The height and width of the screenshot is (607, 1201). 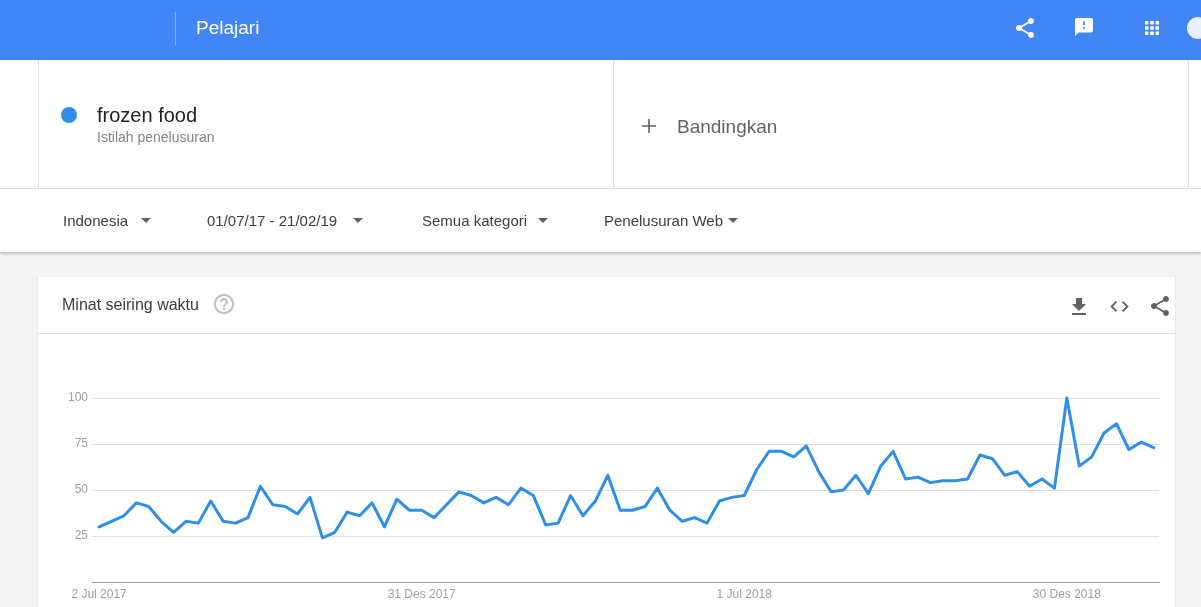 What do you see at coordinates (96, 220) in the screenshot?
I see `text: Indonesia` at bounding box center [96, 220].